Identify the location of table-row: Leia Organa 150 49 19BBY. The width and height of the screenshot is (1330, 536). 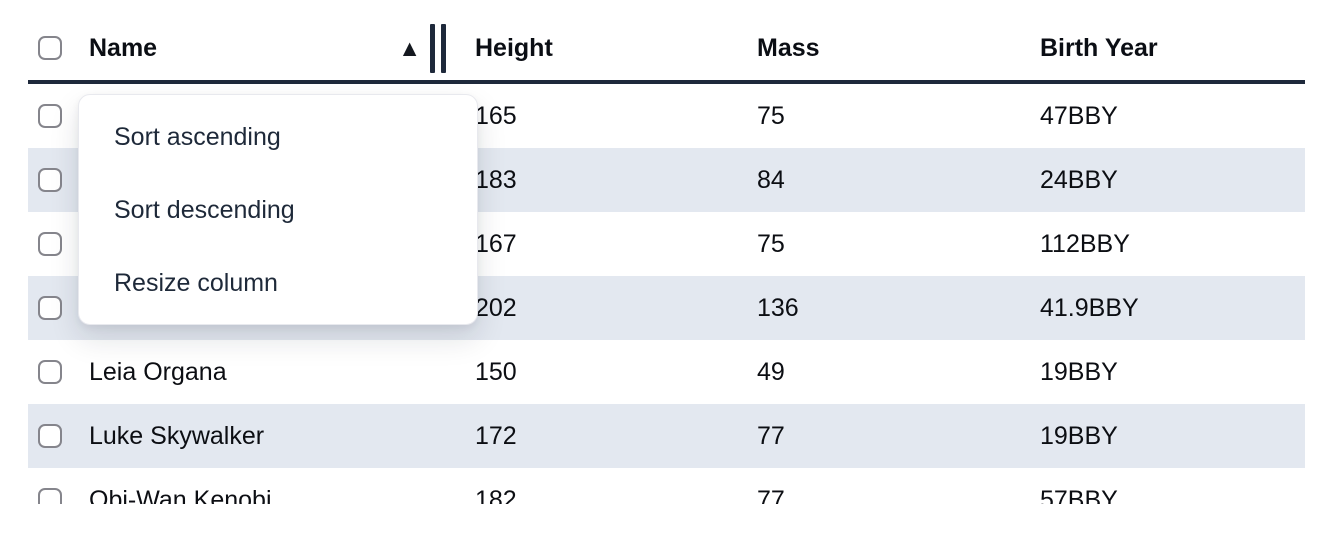
(666, 372).